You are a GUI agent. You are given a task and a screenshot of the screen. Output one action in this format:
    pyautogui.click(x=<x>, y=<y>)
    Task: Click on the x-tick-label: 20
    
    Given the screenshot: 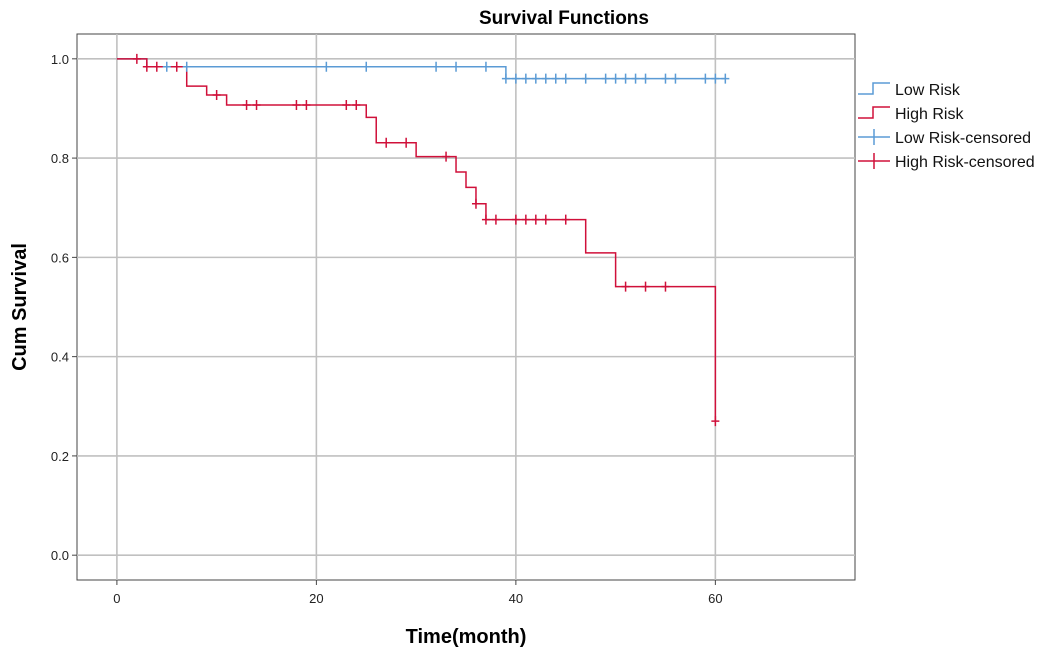 What is the action you would take?
    pyautogui.click(x=316, y=598)
    